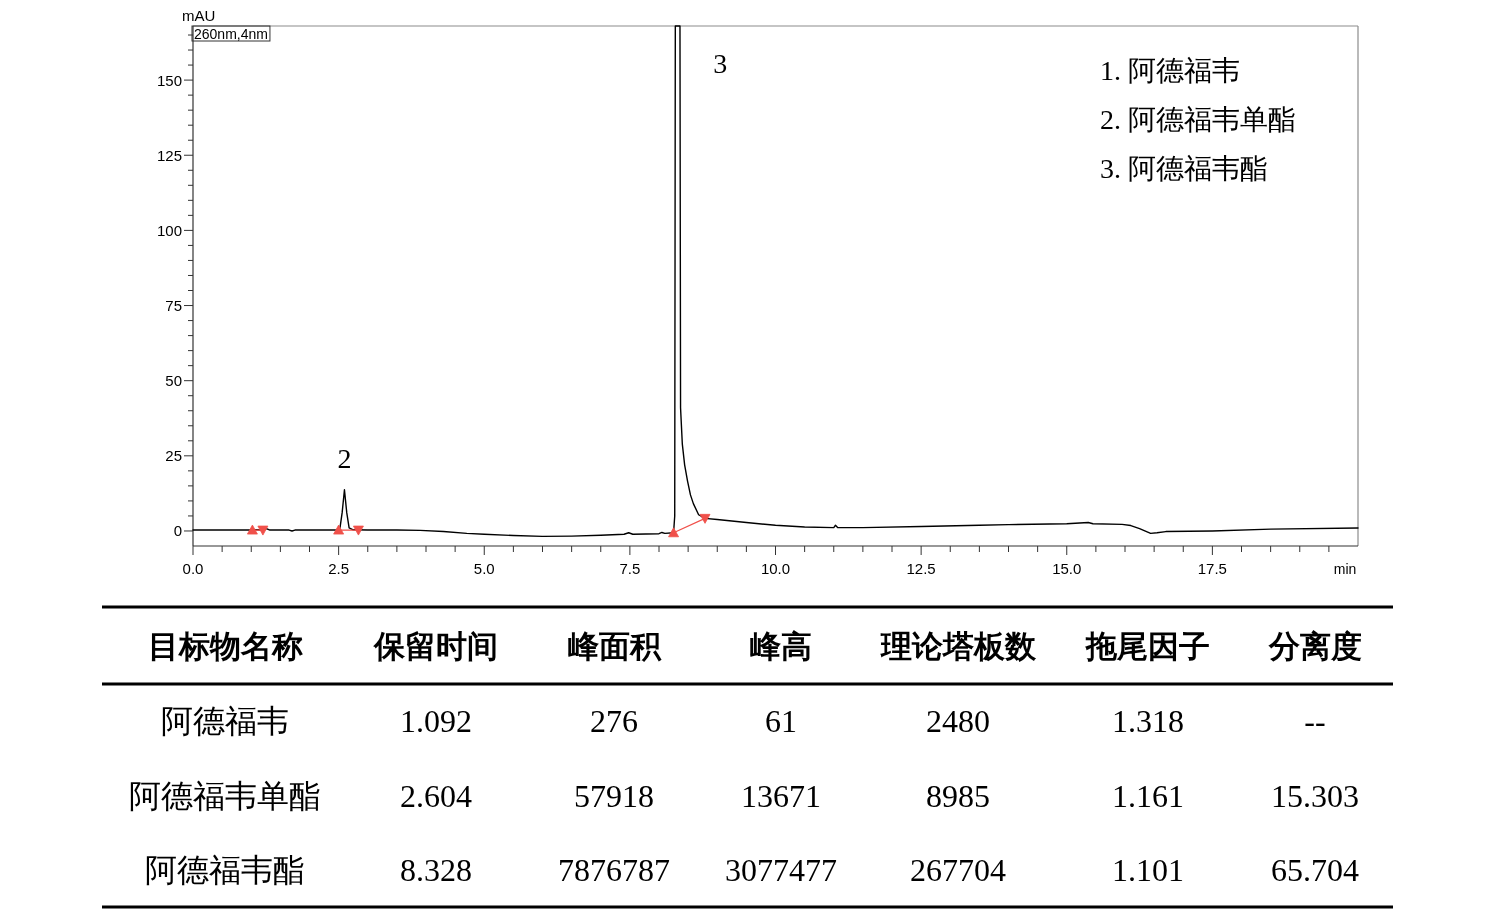 This screenshot has width=1506, height=920. I want to click on text: 阿德福韦酯, so click(225, 869).